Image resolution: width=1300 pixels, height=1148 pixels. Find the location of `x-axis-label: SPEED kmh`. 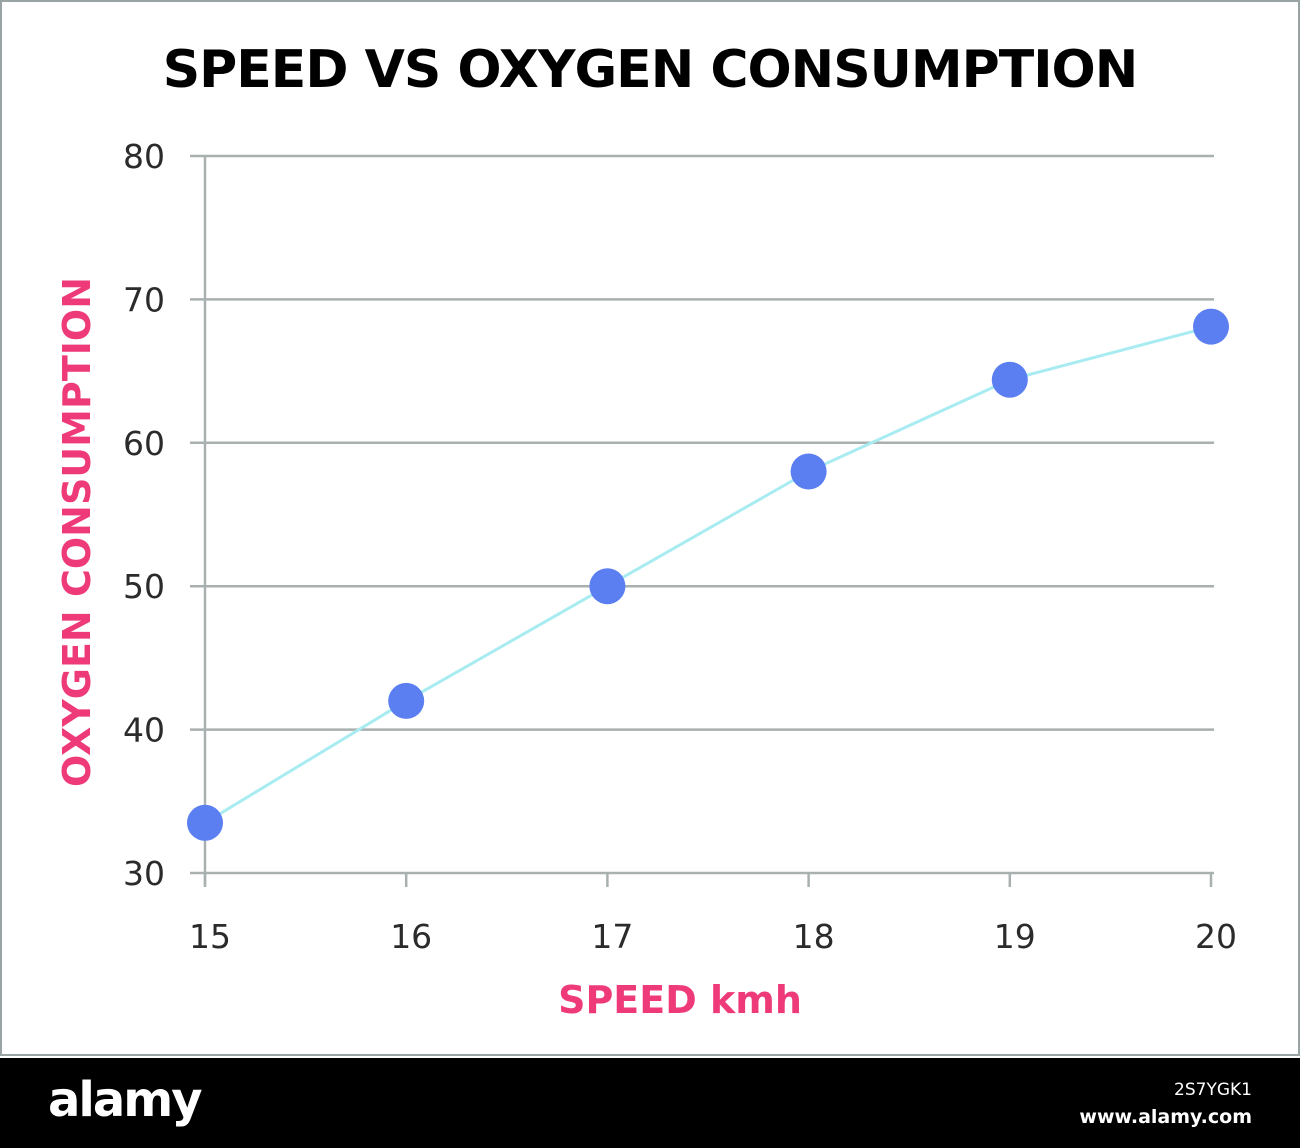

x-axis-label: SPEED kmh is located at coordinates (680, 1000).